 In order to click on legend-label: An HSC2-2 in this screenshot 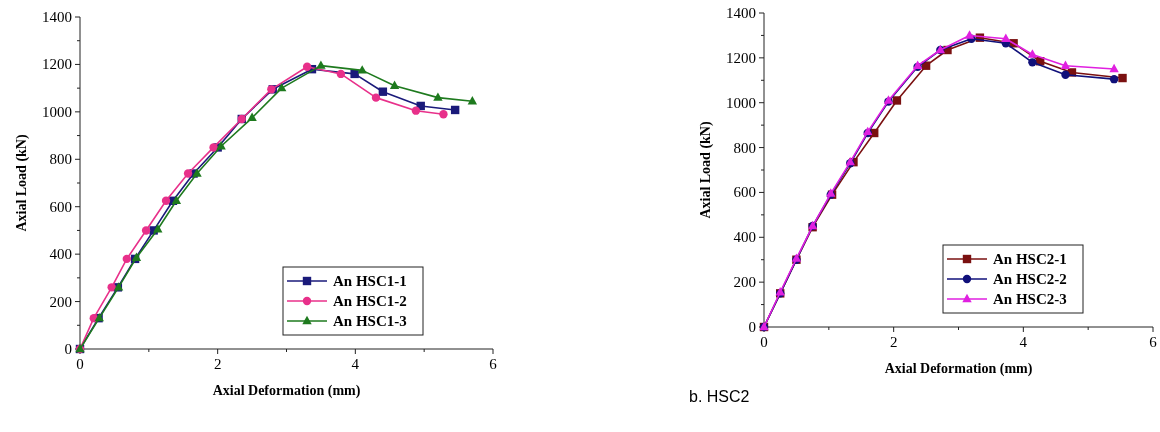, I will do `click(1030, 279)`.